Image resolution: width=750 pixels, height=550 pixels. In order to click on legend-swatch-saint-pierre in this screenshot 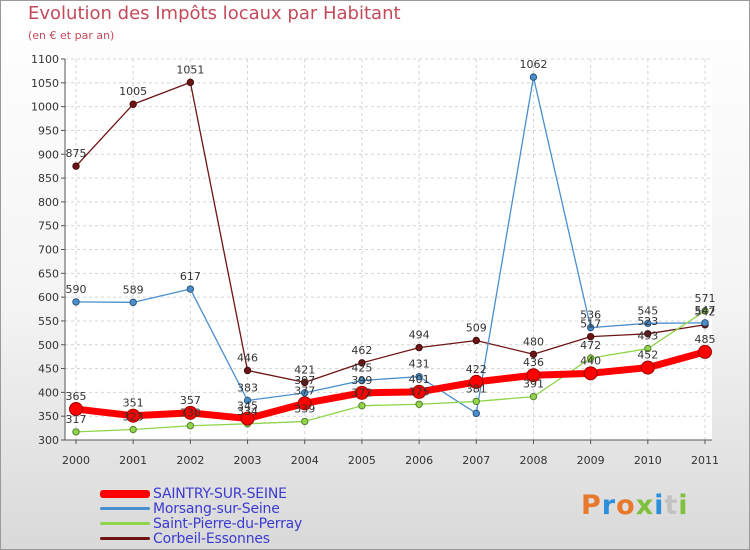, I will do `click(125, 523)`.